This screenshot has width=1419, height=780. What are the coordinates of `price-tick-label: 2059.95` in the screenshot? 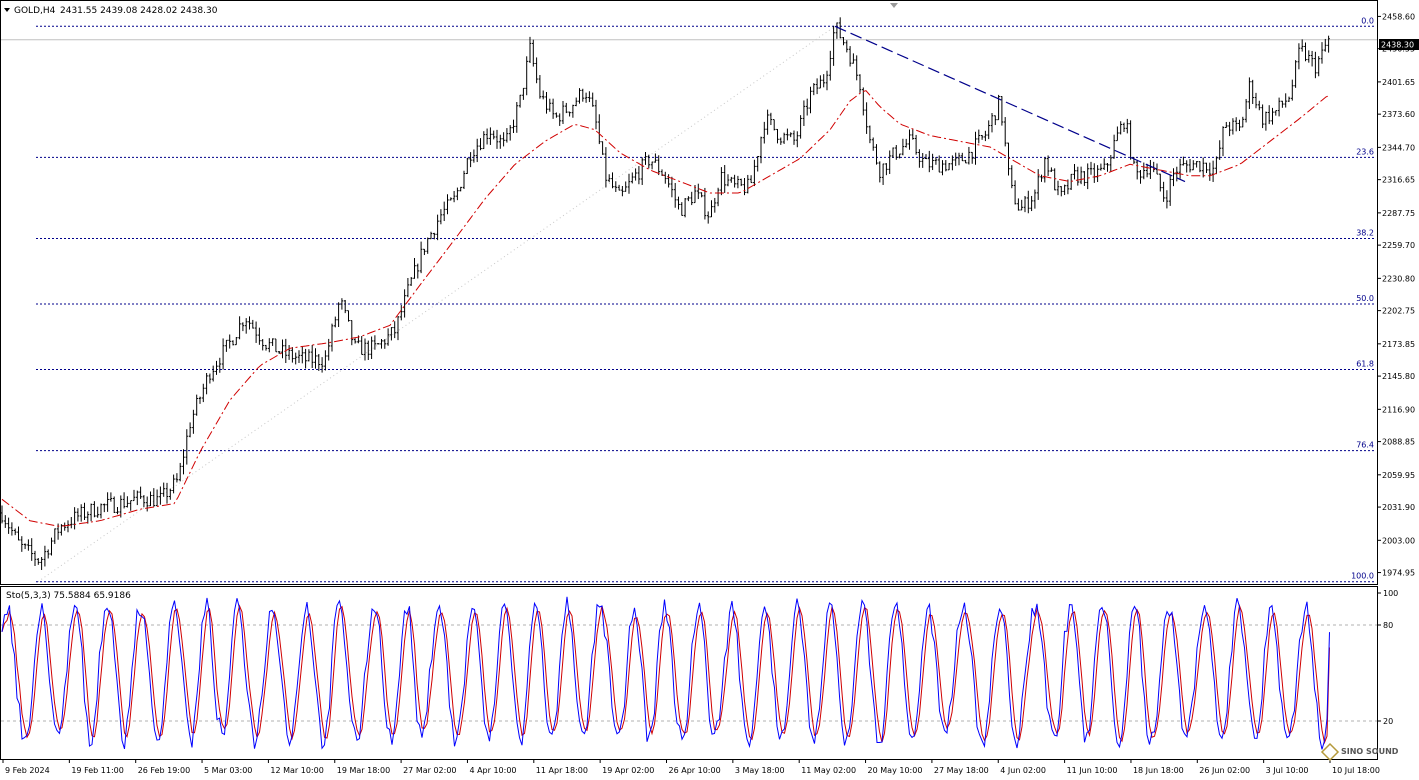 It's located at (1398, 475).